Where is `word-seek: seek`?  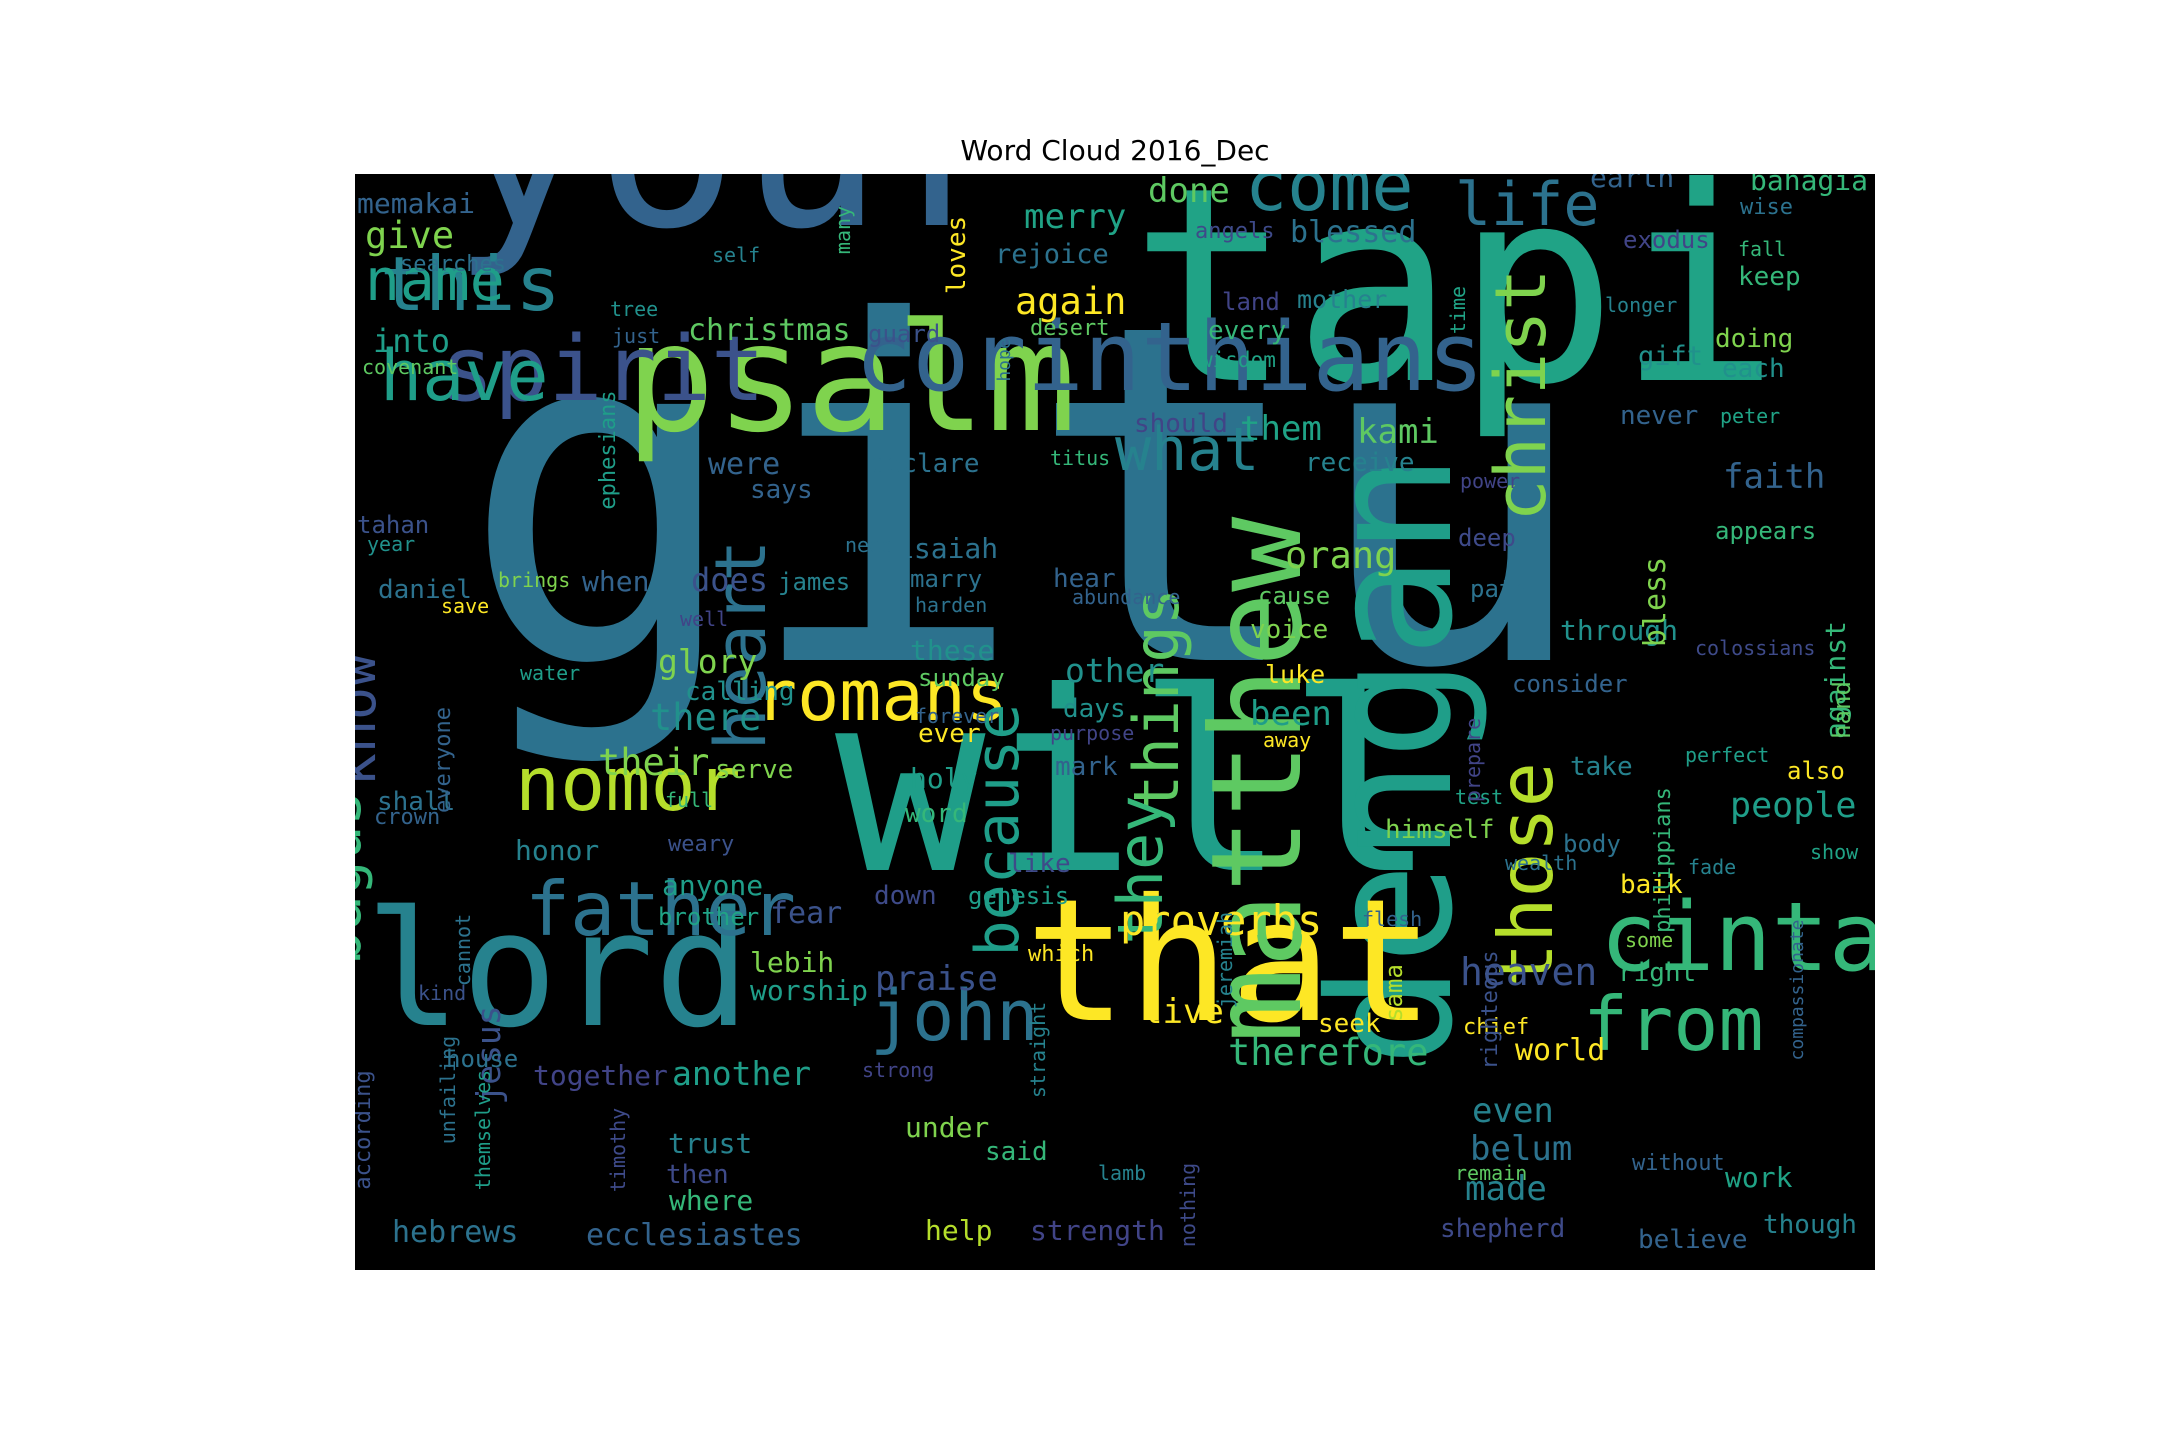 word-seek: seek is located at coordinates (1349, 1024).